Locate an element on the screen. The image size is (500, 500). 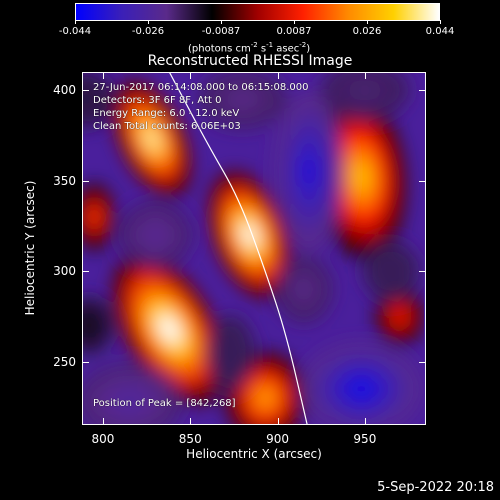
y-tick-label: 400 is located at coordinates (64, 90).